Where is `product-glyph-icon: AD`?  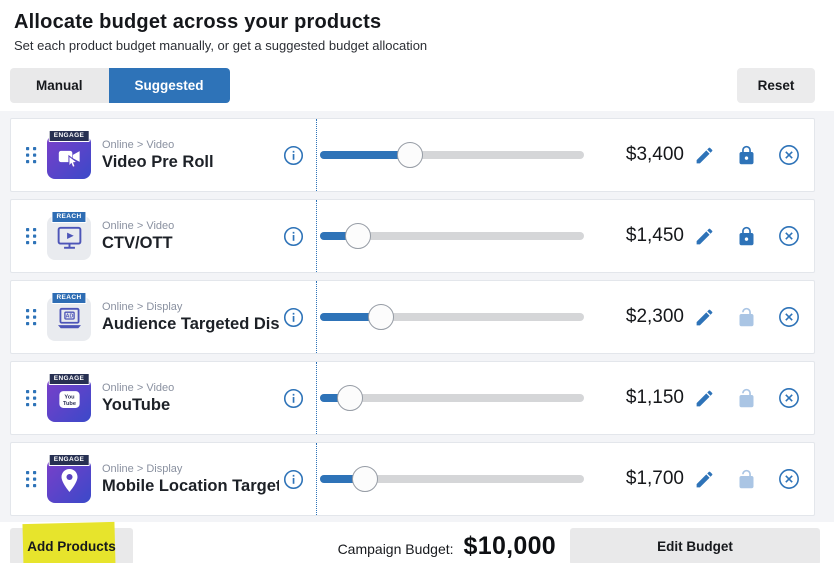
product-glyph-icon: AD is located at coordinates (69, 318).